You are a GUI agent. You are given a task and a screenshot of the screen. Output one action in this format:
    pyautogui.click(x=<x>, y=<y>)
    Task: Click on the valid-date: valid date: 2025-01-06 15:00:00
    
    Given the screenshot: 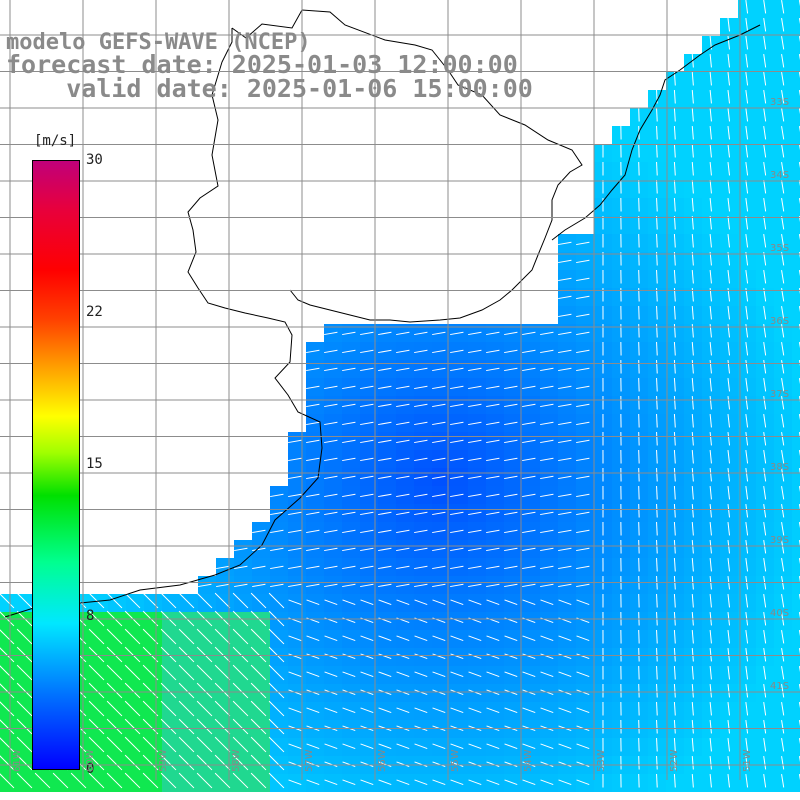 What is the action you would take?
    pyautogui.click(x=299, y=88)
    